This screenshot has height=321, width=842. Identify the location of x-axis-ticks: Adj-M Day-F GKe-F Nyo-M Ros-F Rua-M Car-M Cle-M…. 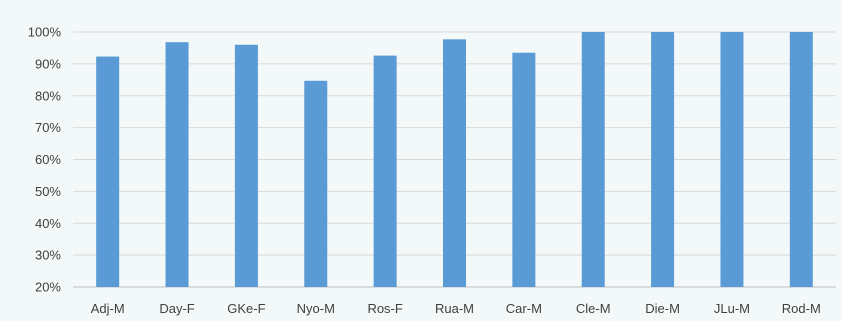
(456, 308).